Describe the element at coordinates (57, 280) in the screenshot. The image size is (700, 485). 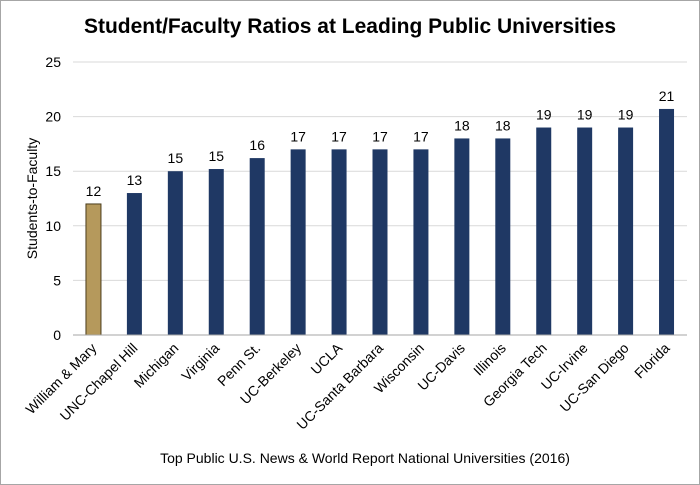
I see `y-tick-label: 5` at that location.